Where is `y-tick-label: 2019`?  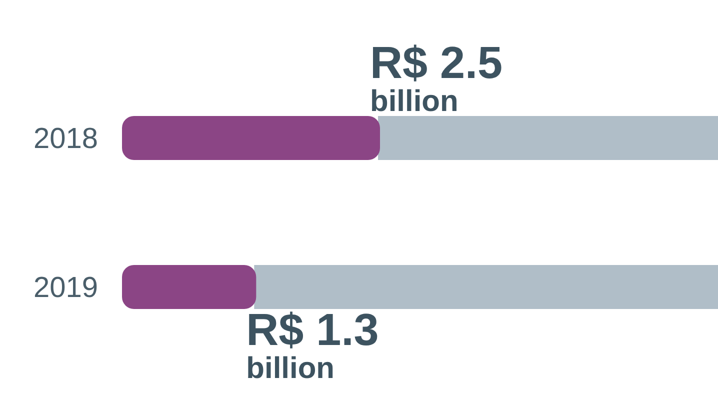 y-tick-label: 2019 is located at coordinates (65, 288).